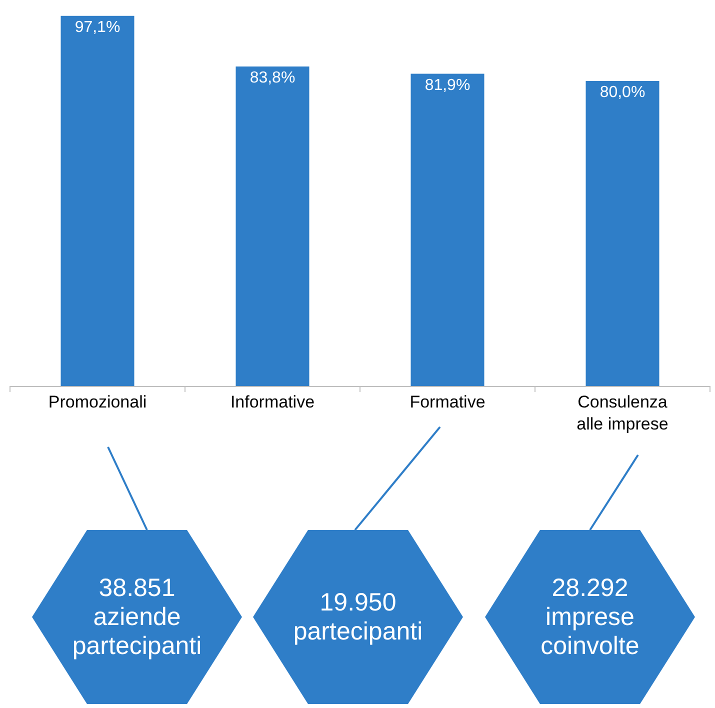  Describe the element at coordinates (273, 78) in the screenshot. I see `data-label: 83,8%` at that location.